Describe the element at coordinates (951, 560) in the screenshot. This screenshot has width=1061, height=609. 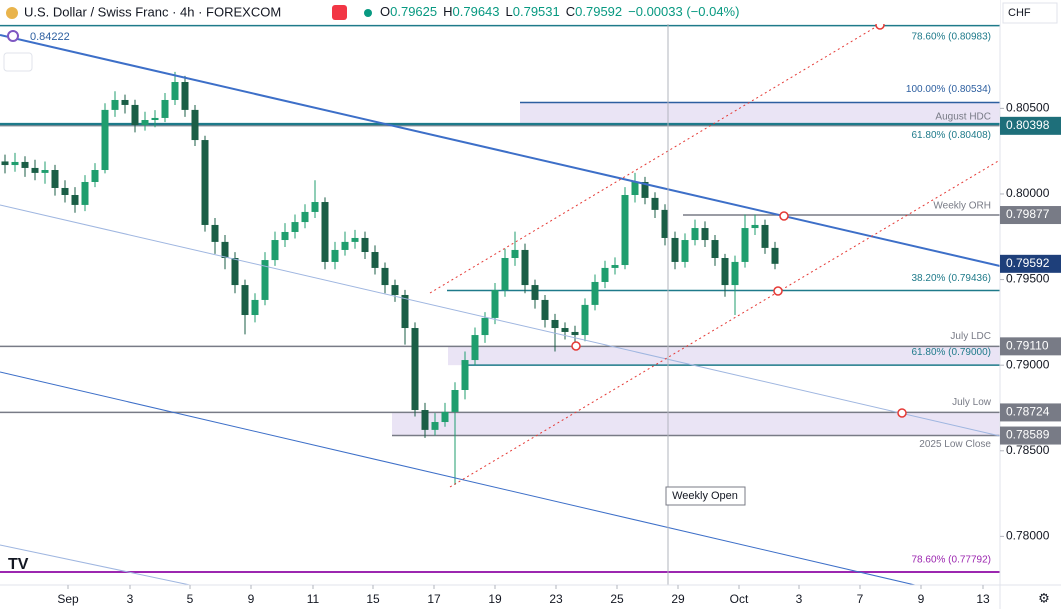
I see `level-label: 78.60% (0.77792)` at that location.